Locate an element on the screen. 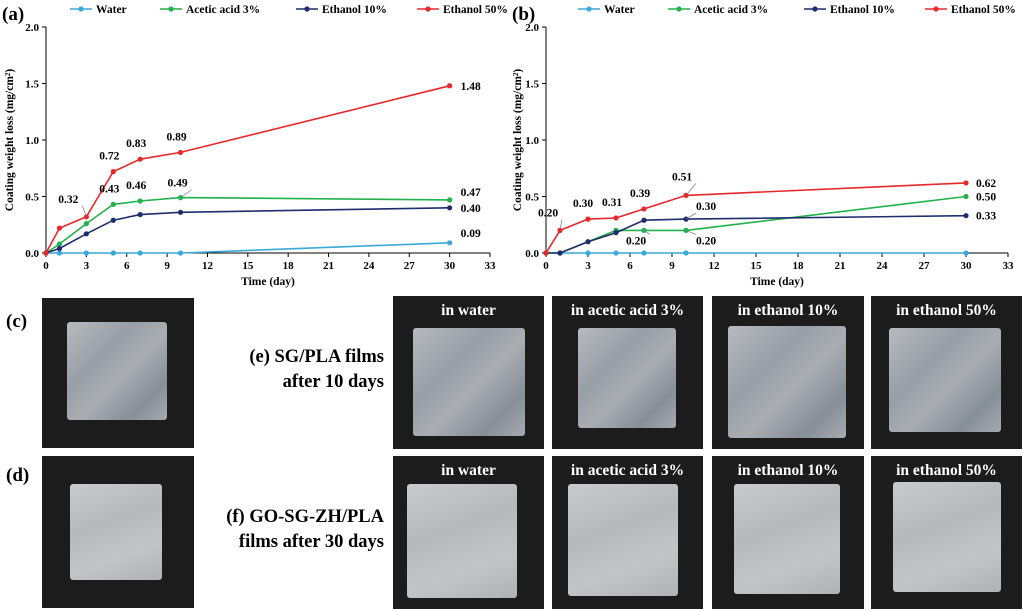  label-f: (f) GO-SG-ZH/PLA films after 30 days is located at coordinates (290, 530).